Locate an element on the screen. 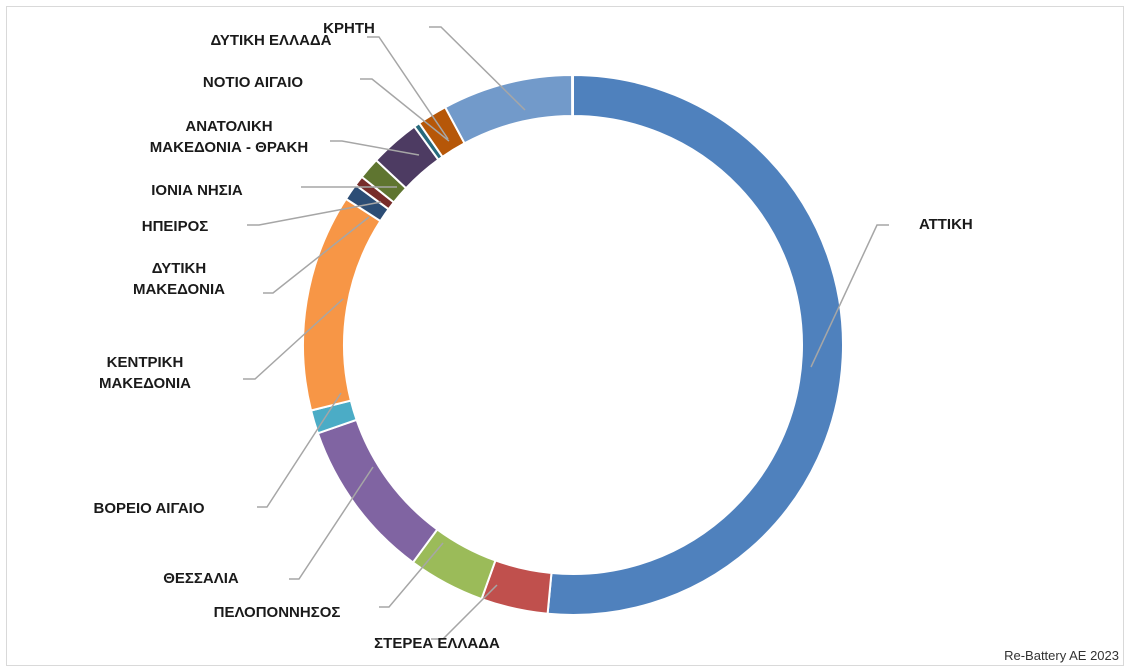 Image resolution: width=1129 pixels, height=672 pixels. slice-label-4: ΒΟΡΕΙΟ ΑΙΓΑΙΟ is located at coordinates (148, 508).